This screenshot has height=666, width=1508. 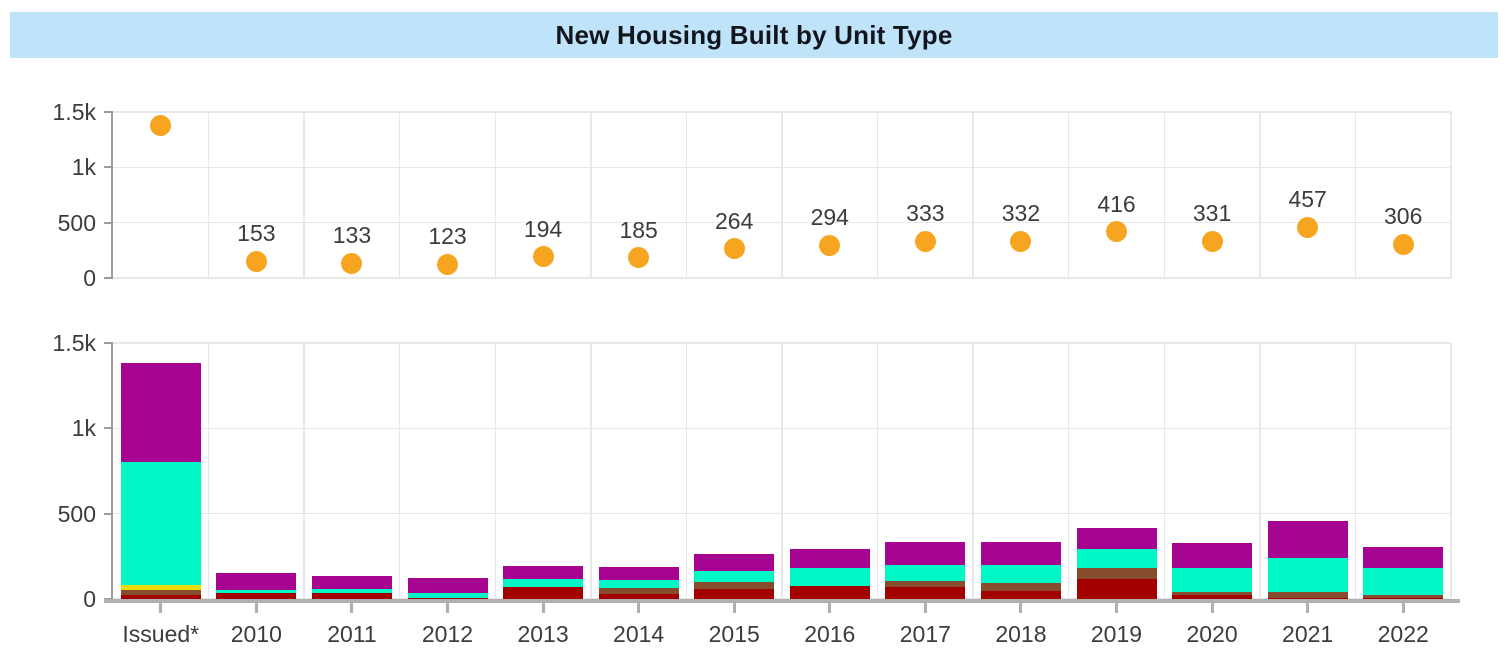 What do you see at coordinates (1403, 634) in the screenshot?
I see `x-tick-label: 2022` at bounding box center [1403, 634].